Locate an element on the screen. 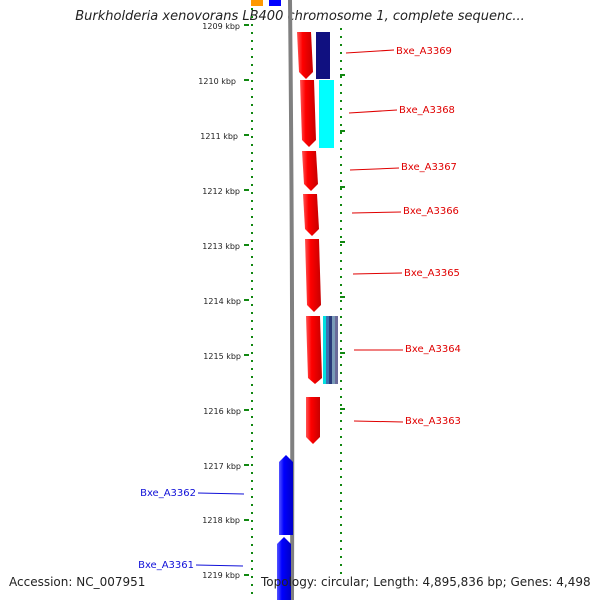 Image resolution: width=600 pixels, height=600 pixels. ticks-outer is located at coordinates (342, 242).